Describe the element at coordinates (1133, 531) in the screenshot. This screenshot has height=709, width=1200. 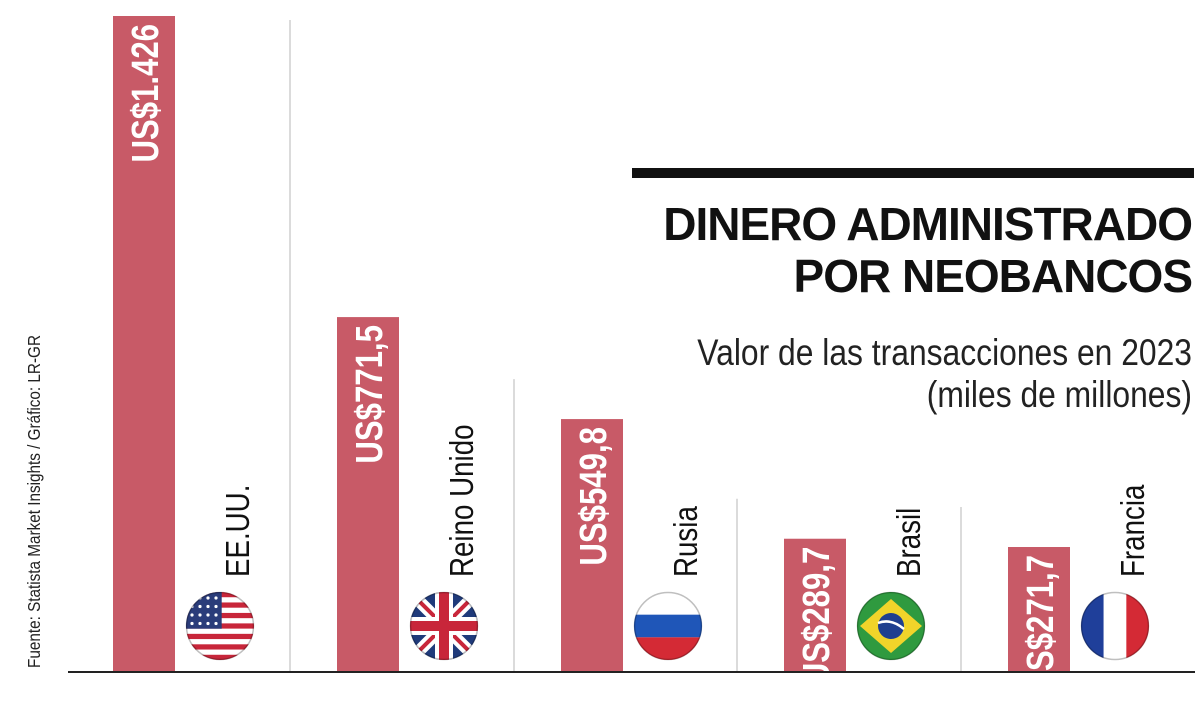
I see `category-label: Francia` at that location.